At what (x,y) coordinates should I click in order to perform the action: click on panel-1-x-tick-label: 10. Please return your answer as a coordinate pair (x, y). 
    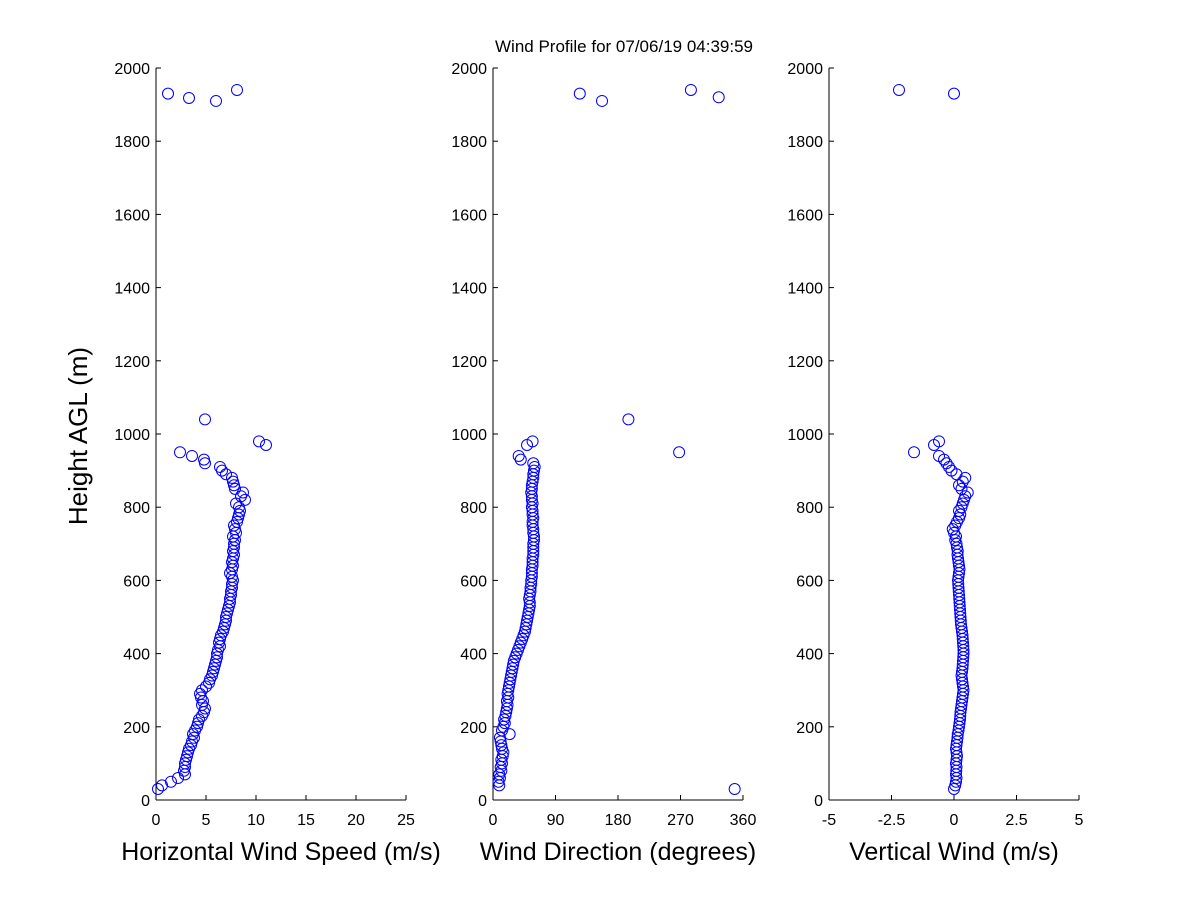
    Looking at the image, I should click on (256, 820).